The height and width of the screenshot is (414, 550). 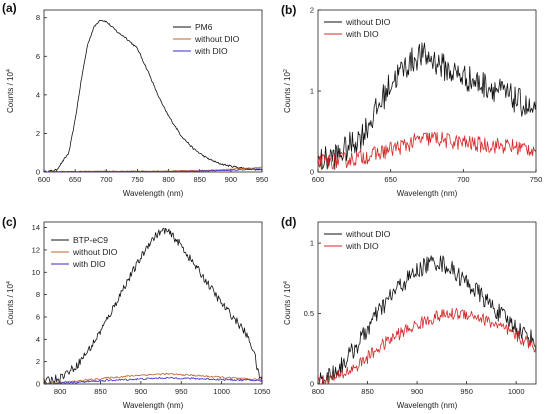 I want to click on panel-a-label: (a), so click(x=9, y=8).